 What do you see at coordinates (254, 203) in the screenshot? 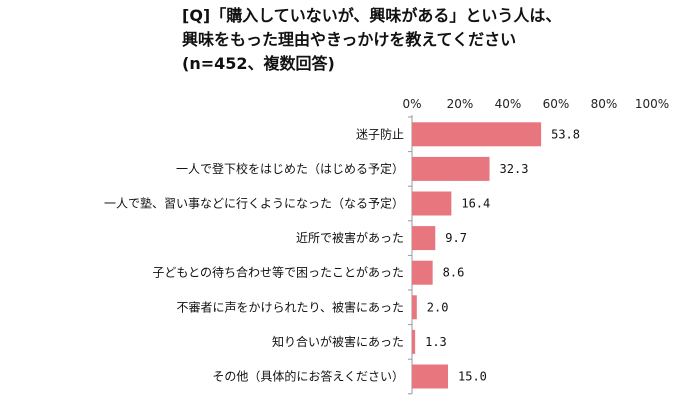
I see `category-label: 一人で塾、習い事などに行くようになった（なる予定）` at bounding box center [254, 203].